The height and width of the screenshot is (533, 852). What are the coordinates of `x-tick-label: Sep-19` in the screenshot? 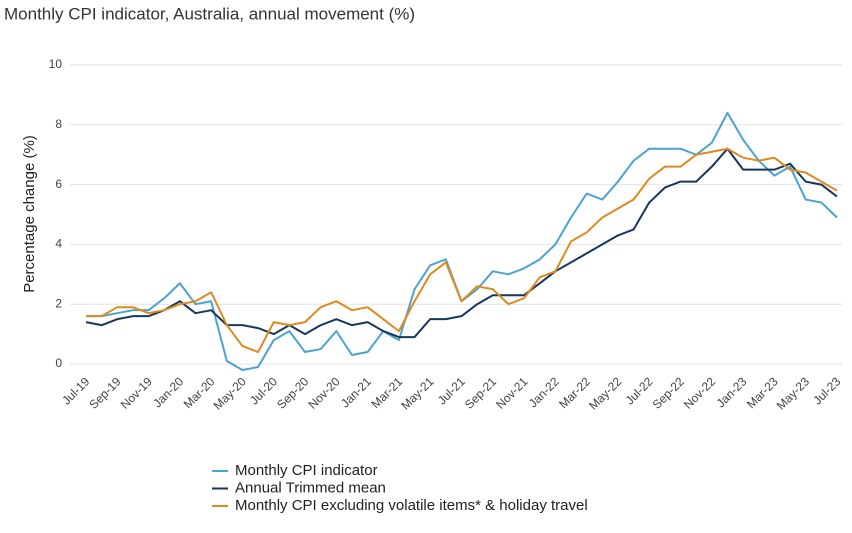 It's located at (104, 392).